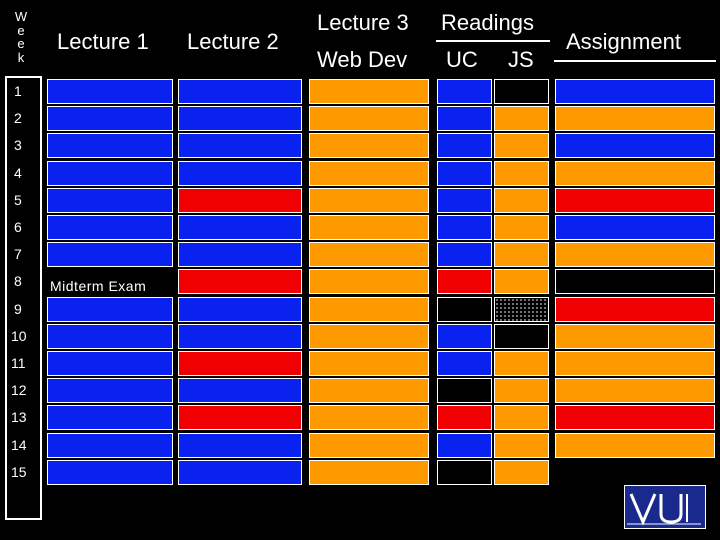  Describe the element at coordinates (19, 390) in the screenshot. I see `week-number: 12` at that location.